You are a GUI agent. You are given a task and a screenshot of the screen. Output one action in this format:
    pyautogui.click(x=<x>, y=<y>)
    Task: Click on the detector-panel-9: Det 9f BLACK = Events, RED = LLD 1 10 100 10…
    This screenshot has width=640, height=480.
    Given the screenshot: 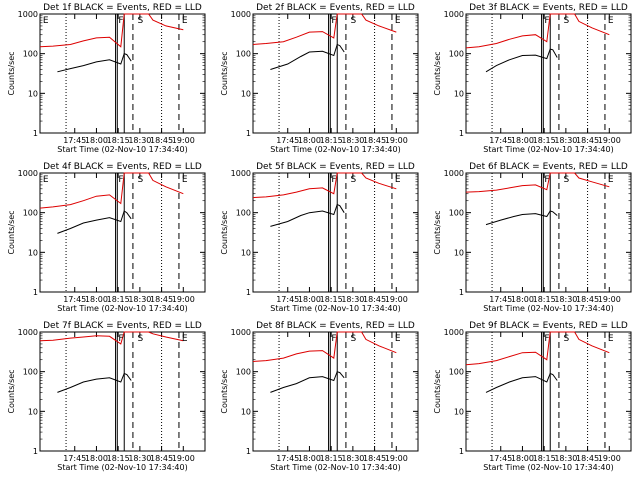 What is the action you would take?
    pyautogui.click(x=532, y=396)
    